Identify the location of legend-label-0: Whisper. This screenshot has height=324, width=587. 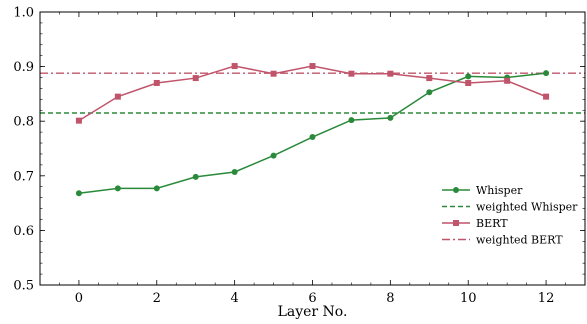
(499, 190).